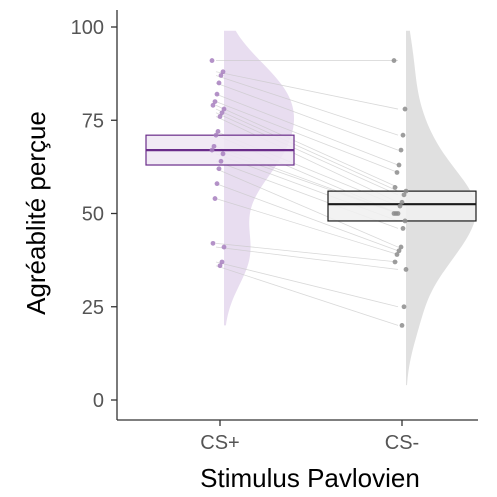 The width and height of the screenshot is (497, 497). What do you see at coordinates (36, 213) in the screenshot?
I see `y-axis-title: Agréablité perçue` at bounding box center [36, 213].